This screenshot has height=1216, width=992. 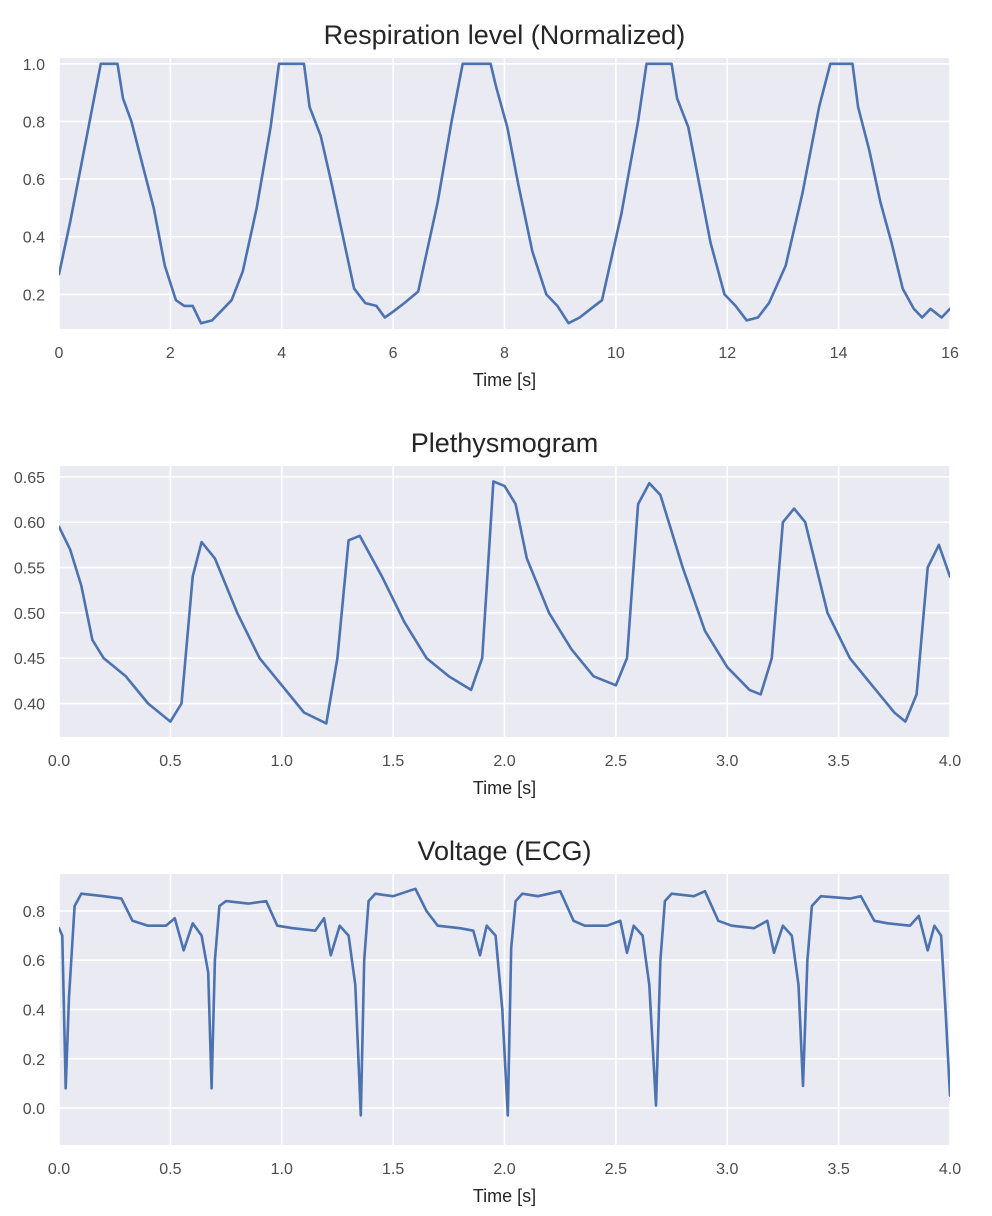 I want to click on respiration-y-tick-label: 0.2, so click(x=34, y=295).